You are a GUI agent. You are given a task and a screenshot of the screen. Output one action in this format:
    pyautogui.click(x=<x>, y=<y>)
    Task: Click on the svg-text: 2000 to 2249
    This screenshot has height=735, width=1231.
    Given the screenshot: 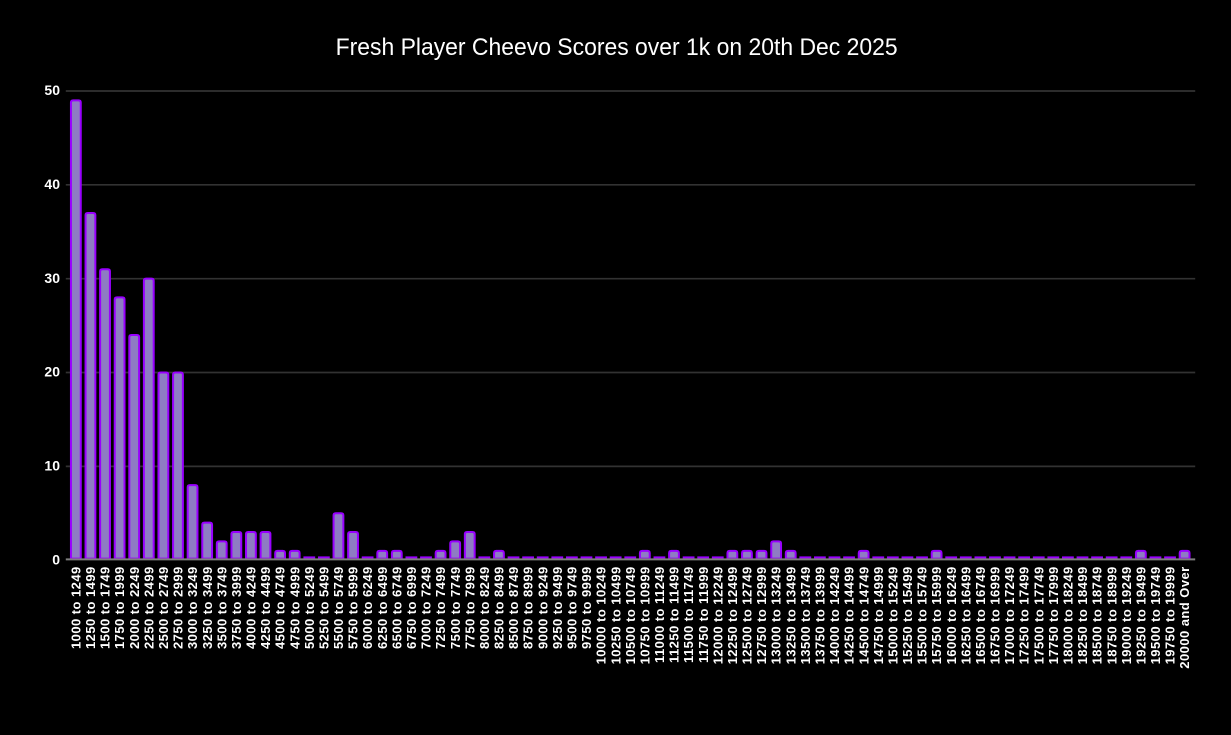 What is the action you would take?
    pyautogui.click(x=134, y=607)
    